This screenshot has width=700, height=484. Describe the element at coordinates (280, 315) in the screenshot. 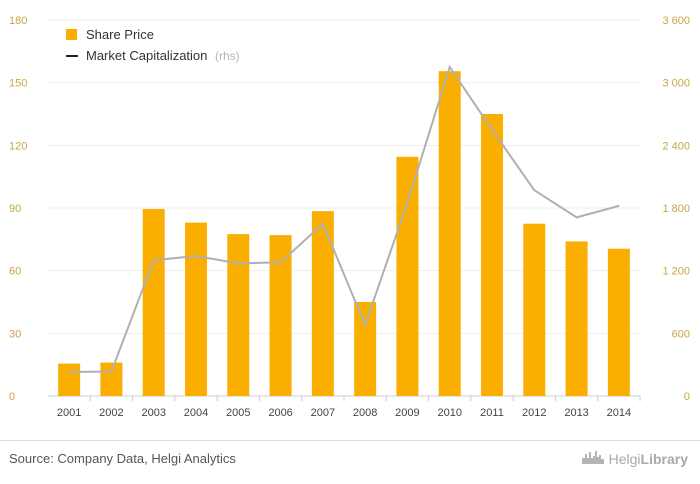

I see `bar-2006` at that location.